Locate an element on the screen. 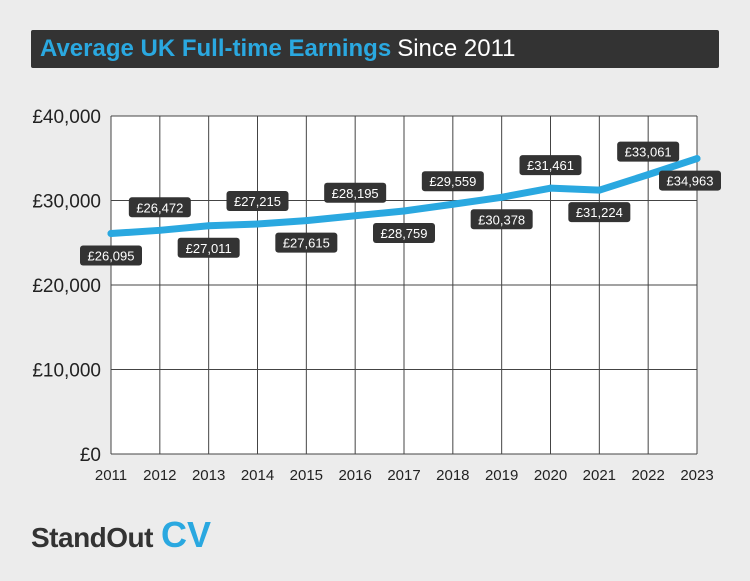  y-tick-label: £10,000 is located at coordinates (66, 371).